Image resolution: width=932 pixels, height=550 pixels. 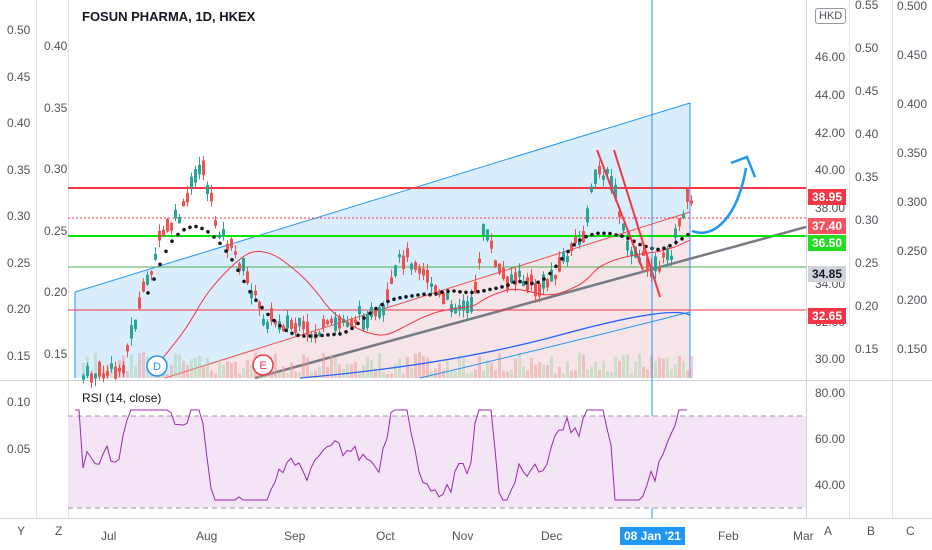 What do you see at coordinates (19, 448) in the screenshot?
I see `left-axis-1-label: 0.05` at bounding box center [19, 448].